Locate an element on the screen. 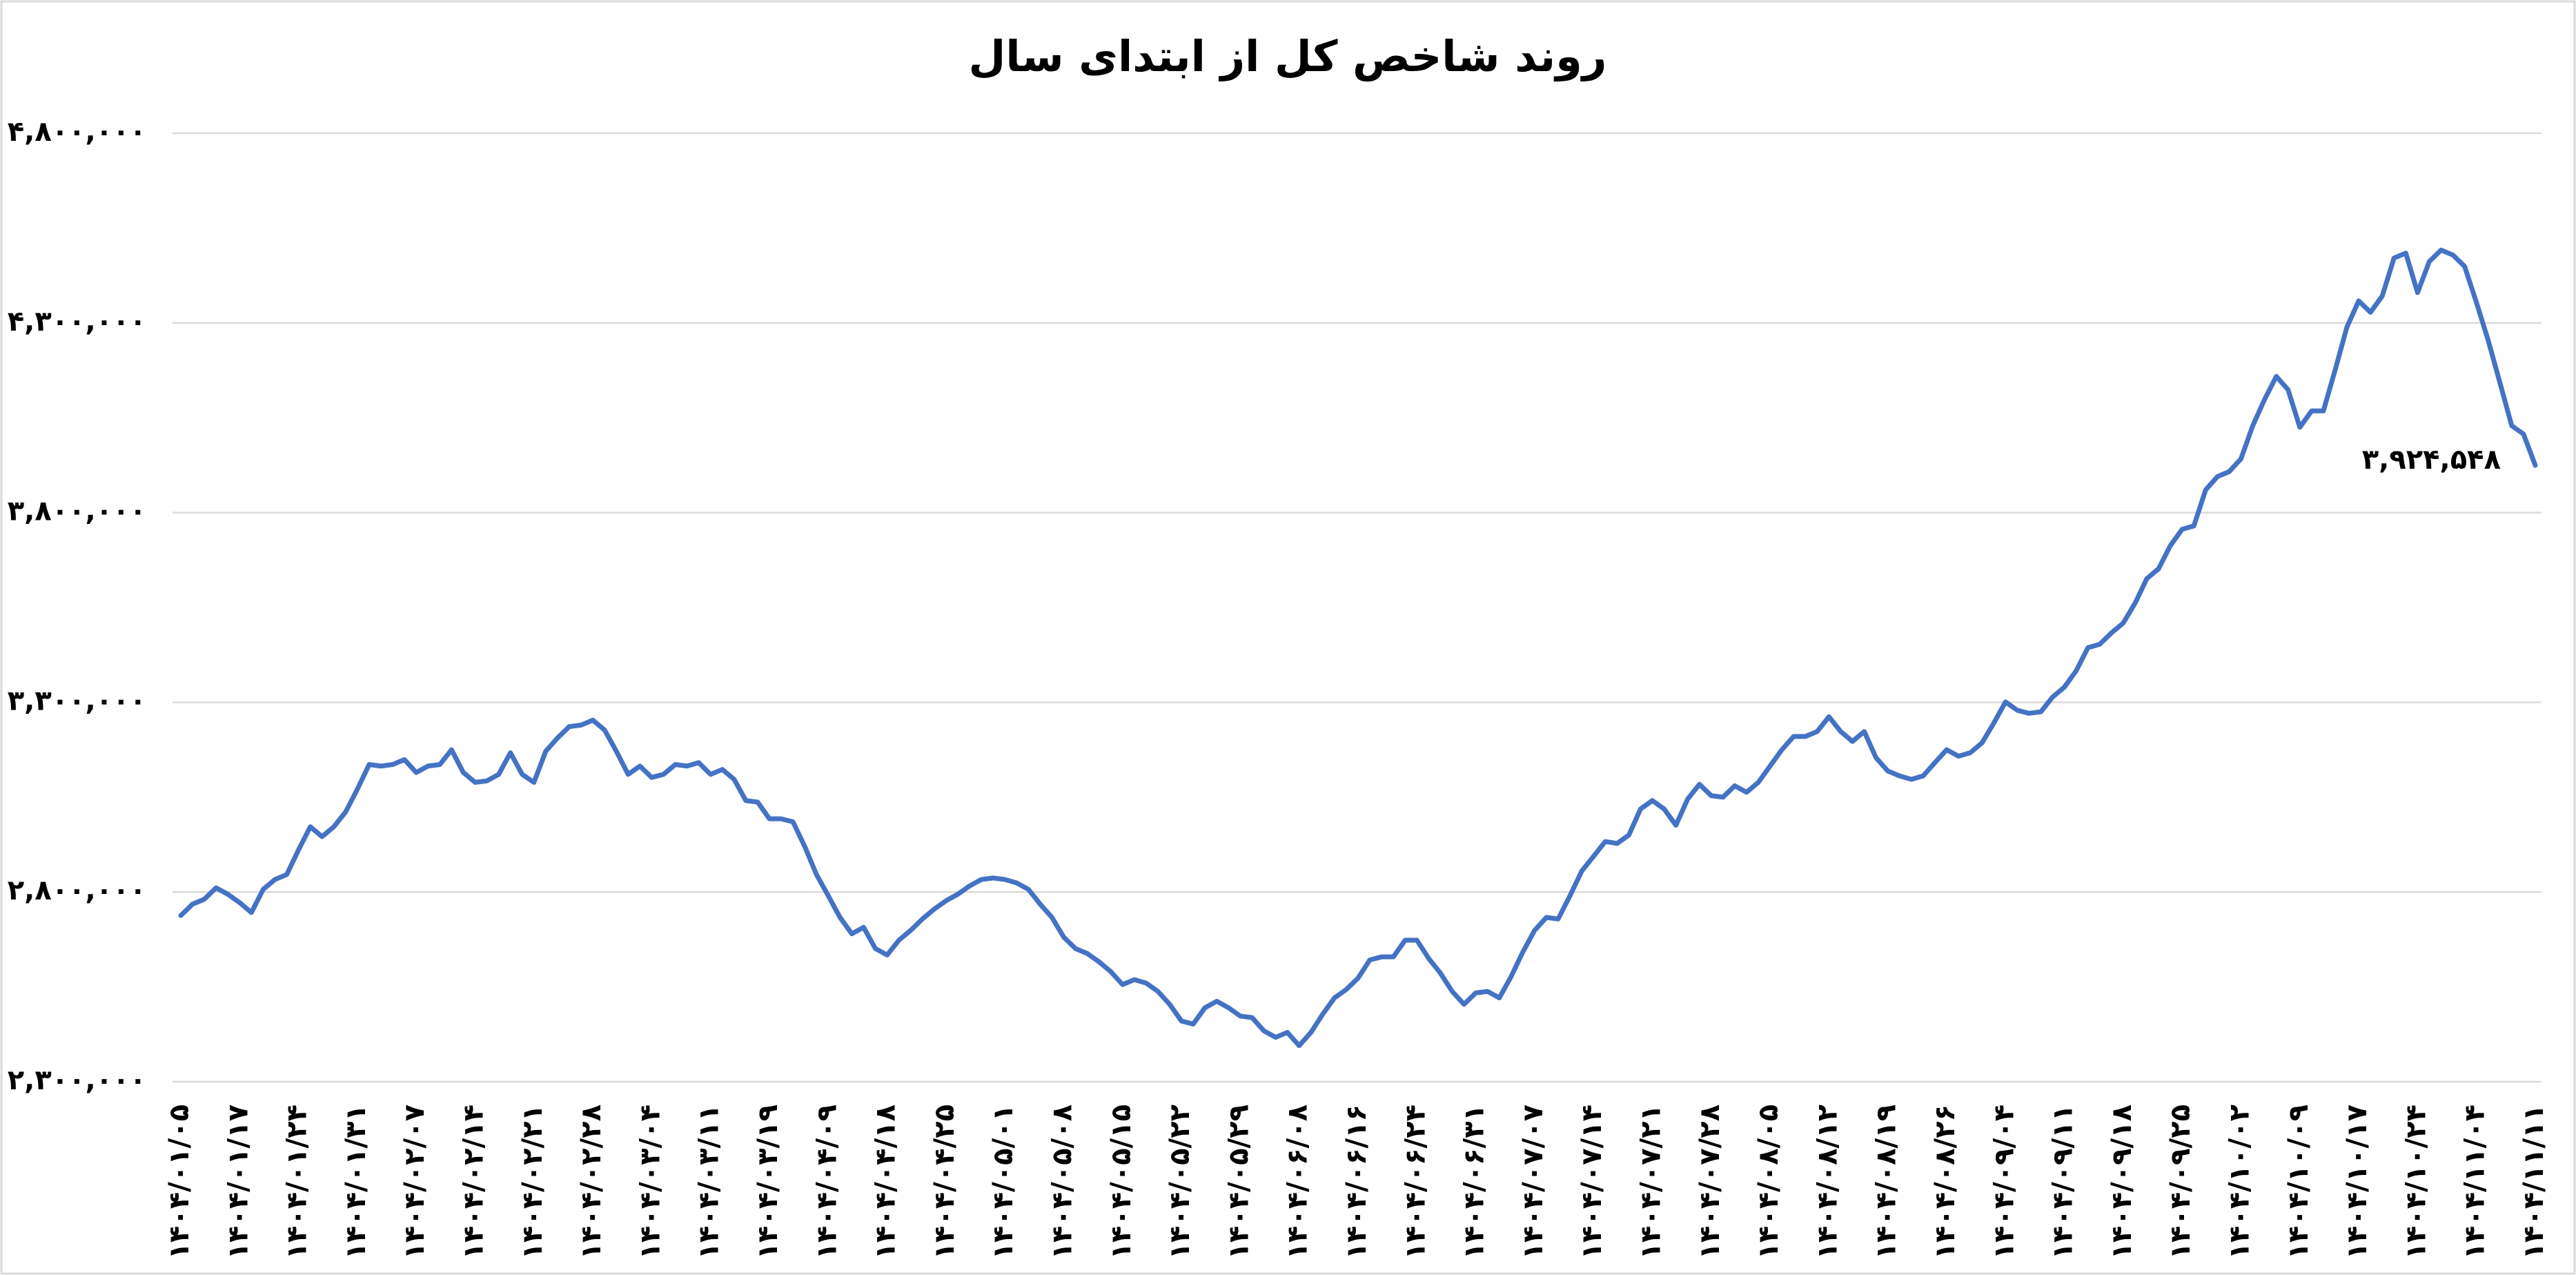  x-tick-label: ۱۴۰۴/۰۷/۲۱ is located at coordinates (1651, 1182).